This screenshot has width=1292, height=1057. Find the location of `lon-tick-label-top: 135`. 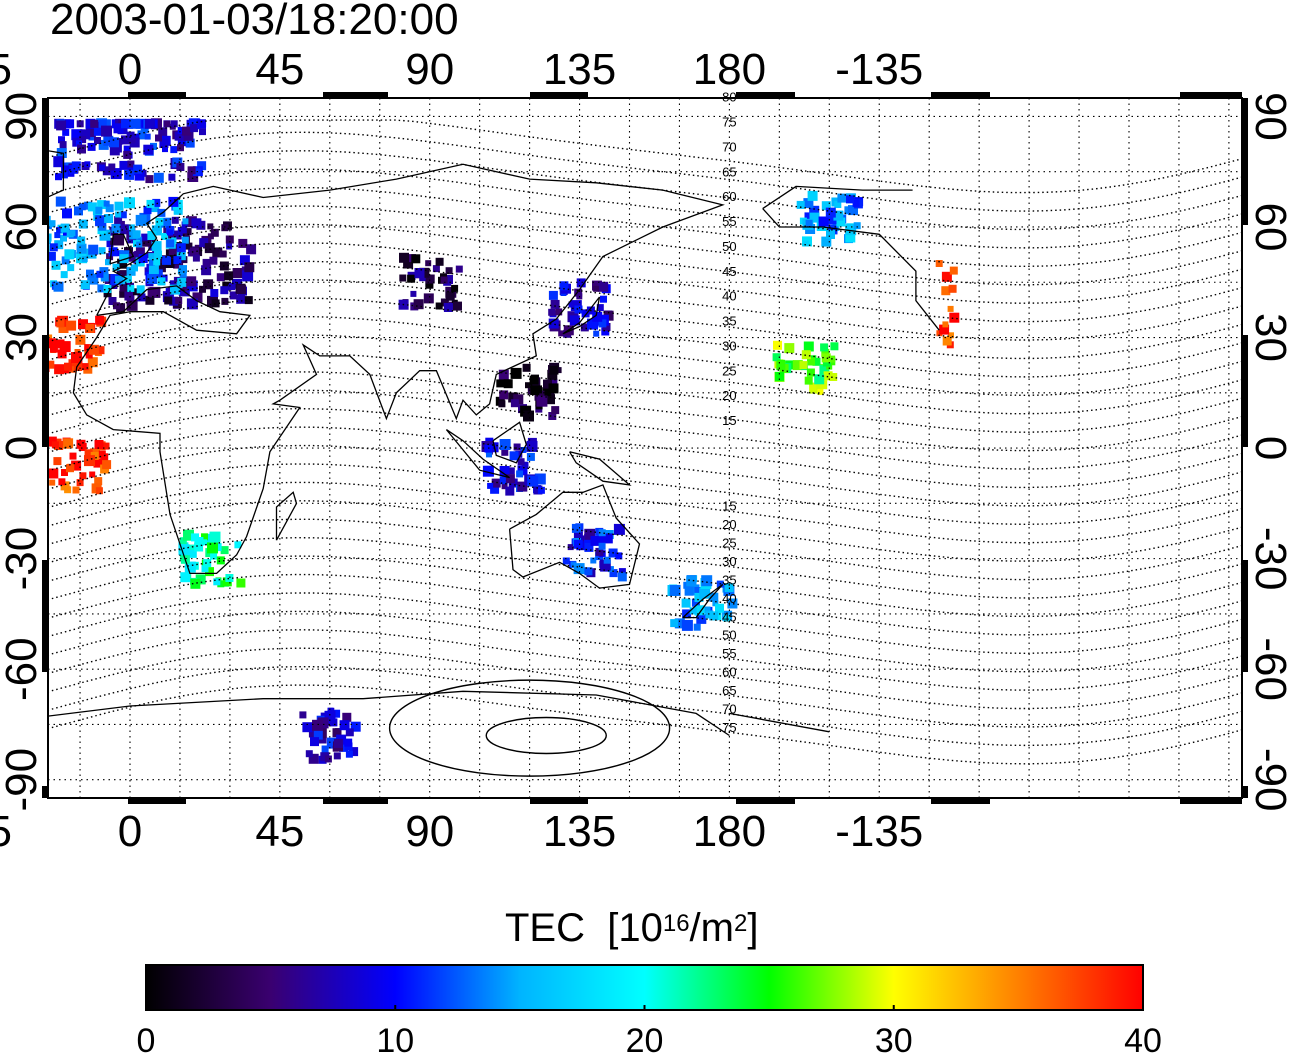

lon-tick-label-top: 135 is located at coordinates (579, 69).